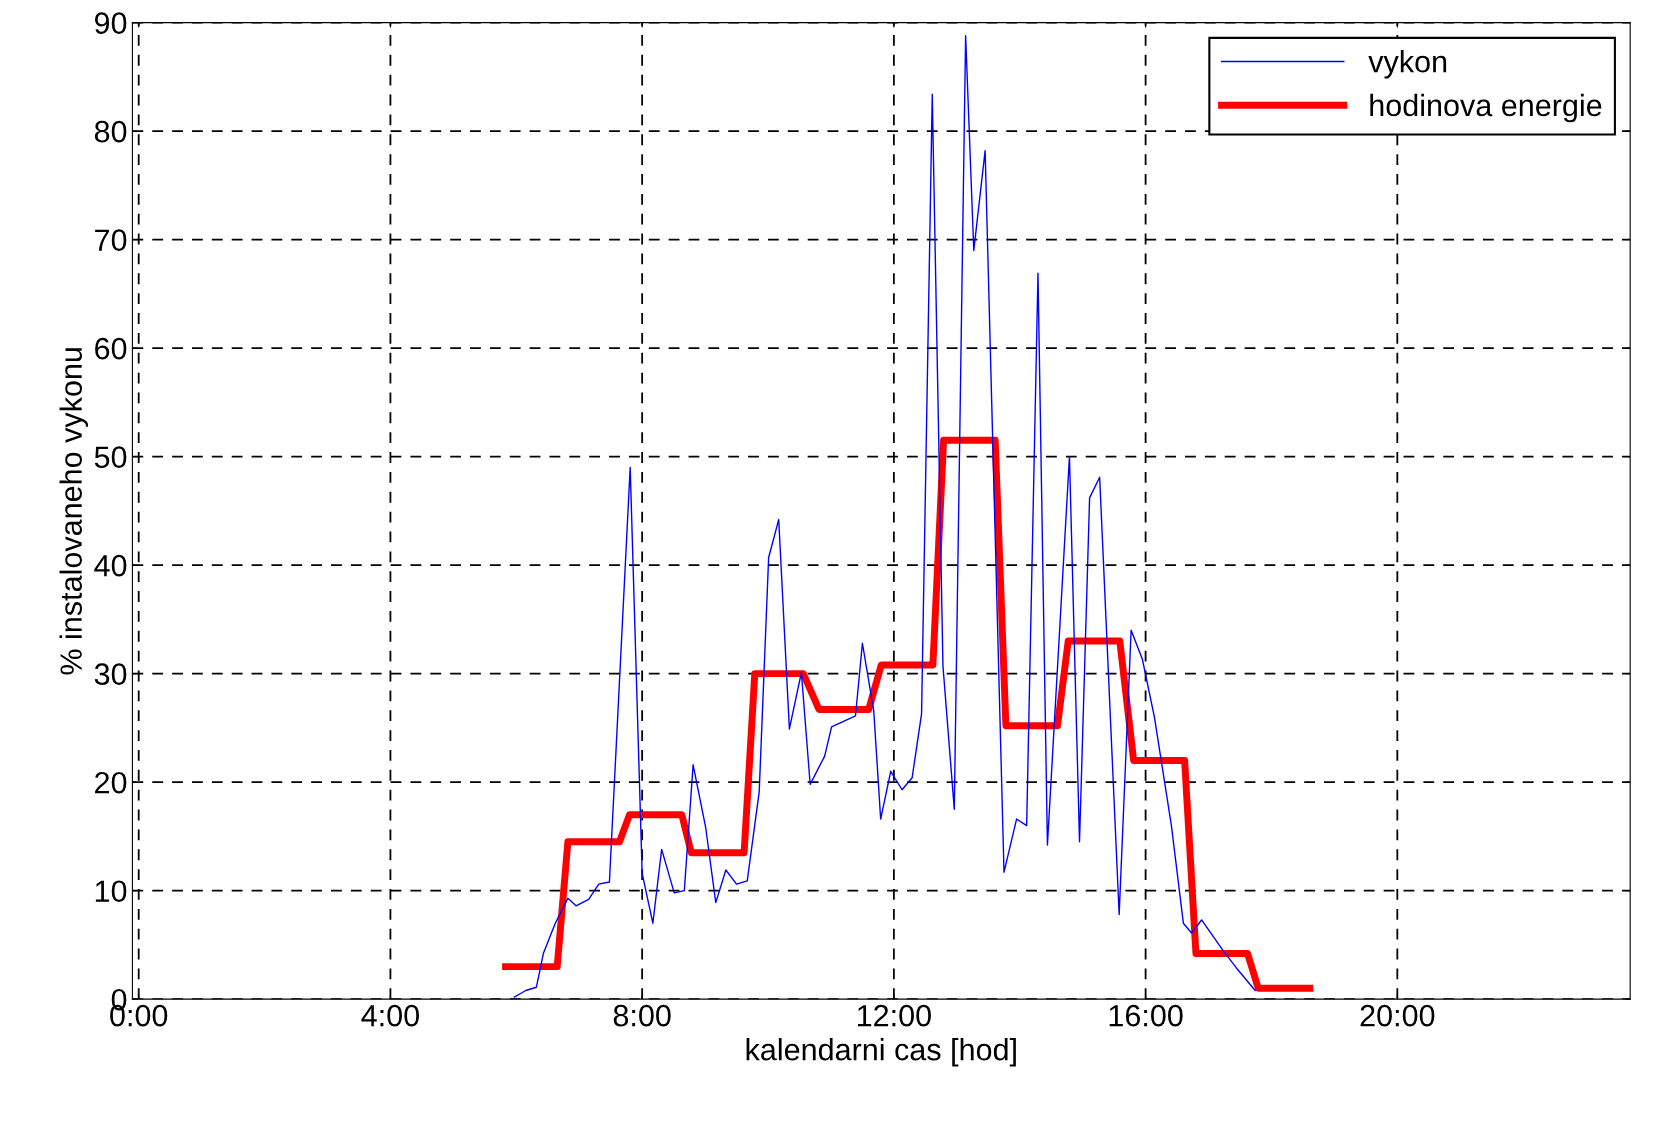 The width and height of the screenshot is (1655, 1129). I want to click on x-tick-label: 4:00, so click(390, 1015).